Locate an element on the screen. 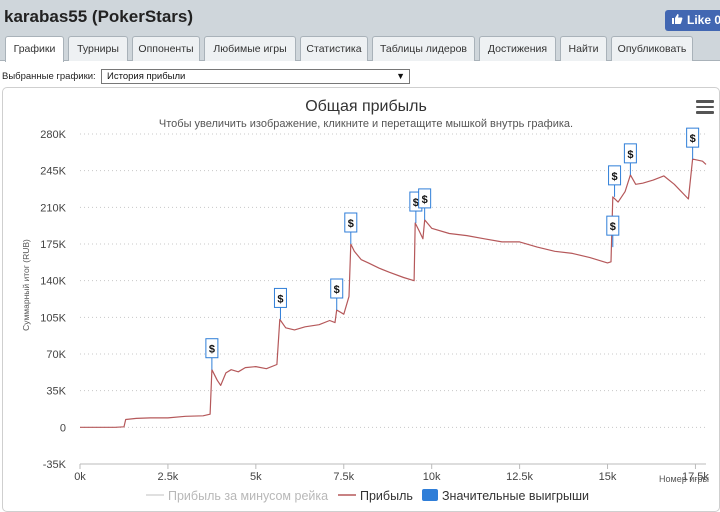 This screenshot has width=720, height=512. facebook-like-button: Like 0 is located at coordinates (692, 20).